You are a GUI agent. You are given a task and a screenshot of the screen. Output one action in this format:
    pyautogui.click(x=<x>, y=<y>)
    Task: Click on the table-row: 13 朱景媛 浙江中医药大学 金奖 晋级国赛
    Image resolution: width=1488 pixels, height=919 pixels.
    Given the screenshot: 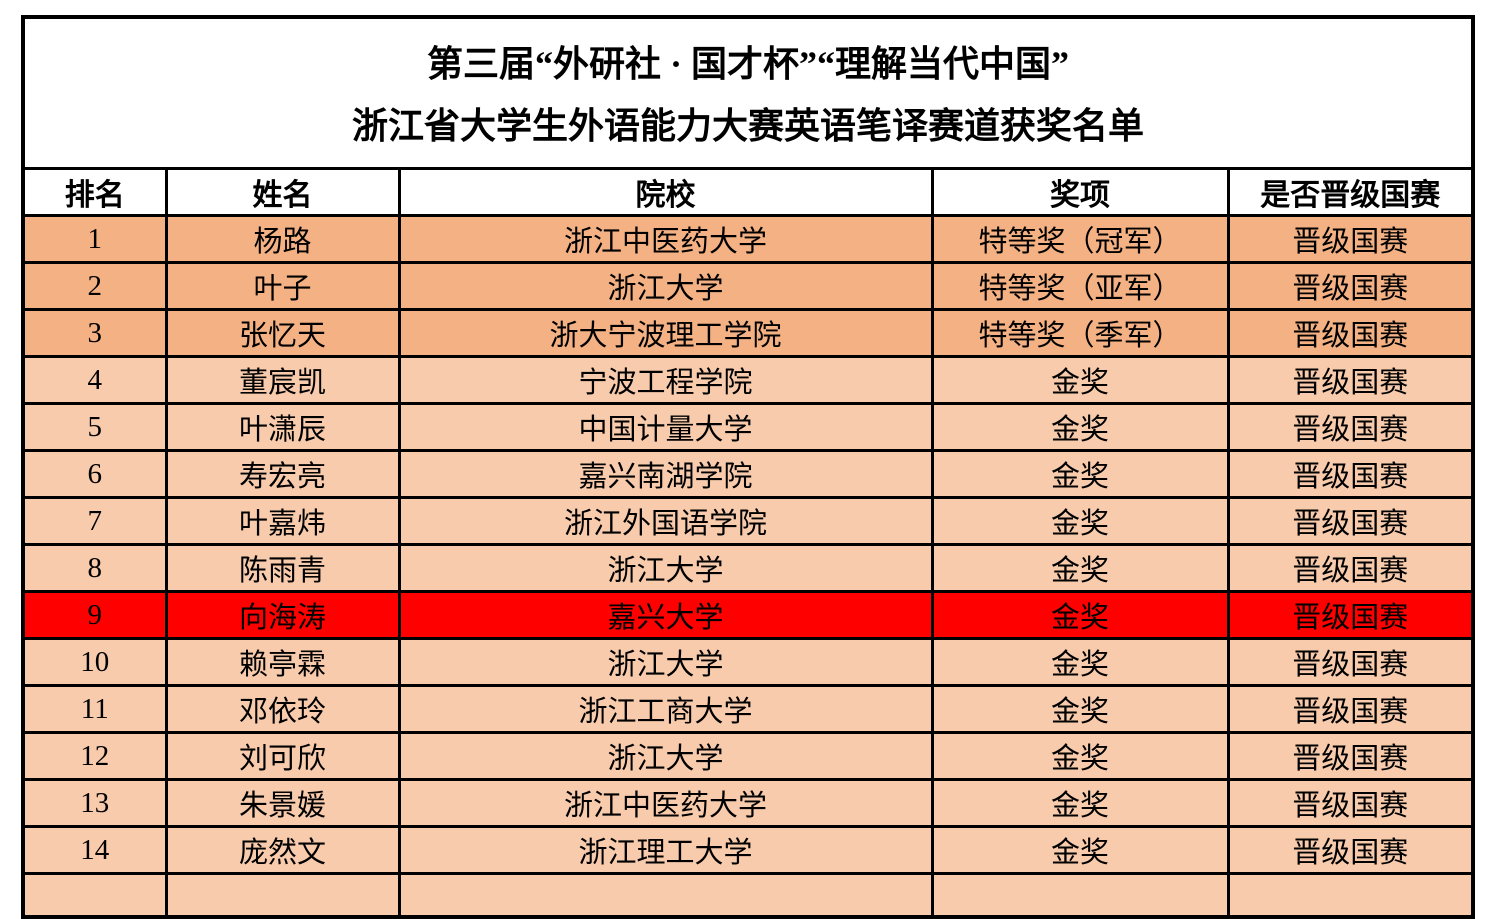 What is the action you would take?
    pyautogui.click(x=748, y=803)
    